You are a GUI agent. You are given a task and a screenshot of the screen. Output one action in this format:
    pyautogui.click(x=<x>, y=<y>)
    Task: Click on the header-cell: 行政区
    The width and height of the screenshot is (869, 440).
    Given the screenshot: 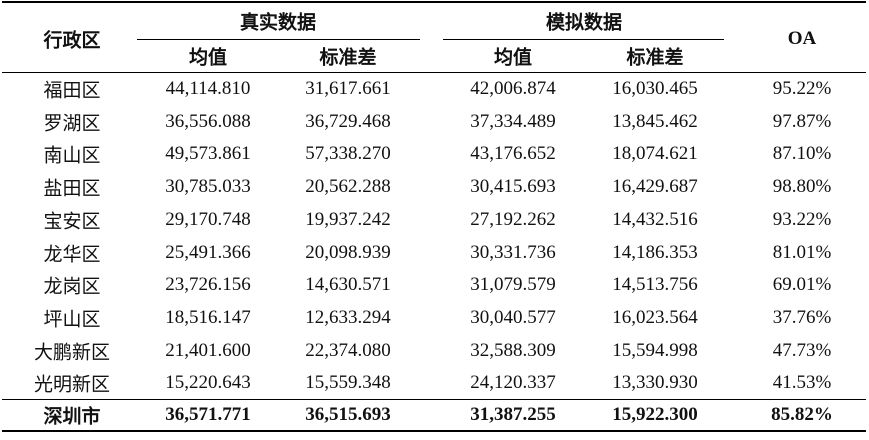 What is the action you would take?
    pyautogui.click(x=72, y=41)
    